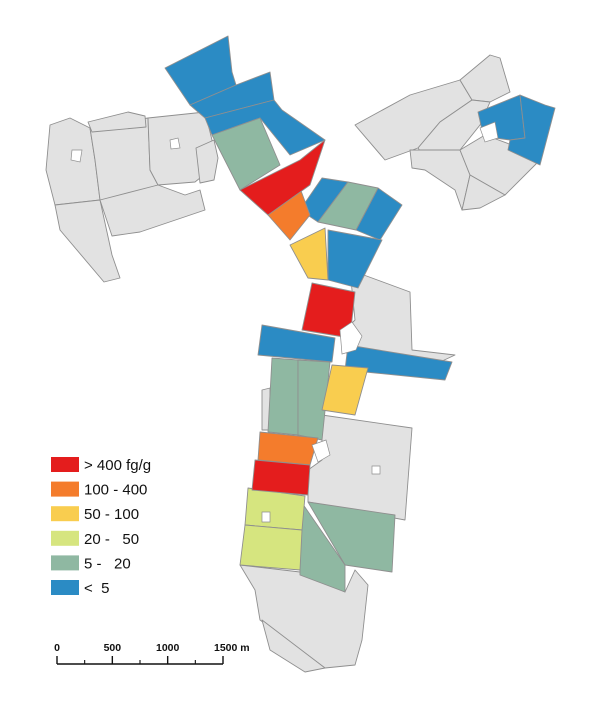 The width and height of the screenshot is (589, 701). What do you see at coordinates (345, 390) in the screenshot?
I see `parcel-mid-yellow` at bounding box center [345, 390].